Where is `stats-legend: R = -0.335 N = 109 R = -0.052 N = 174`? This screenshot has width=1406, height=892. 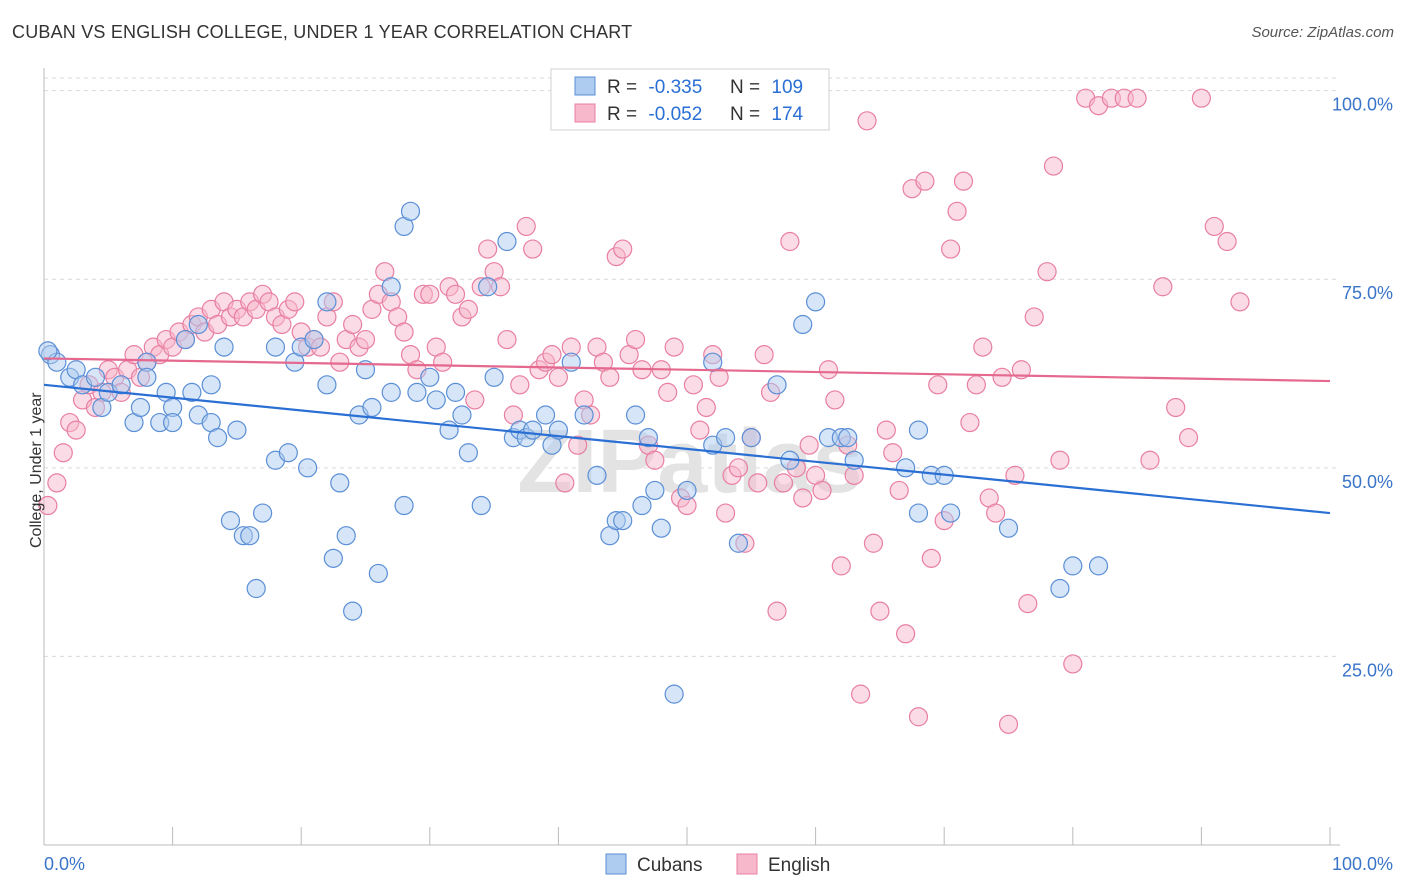 stats-legend: R = -0.335 N = 109 R = -0.052 N = 174 is located at coordinates (690, 99).